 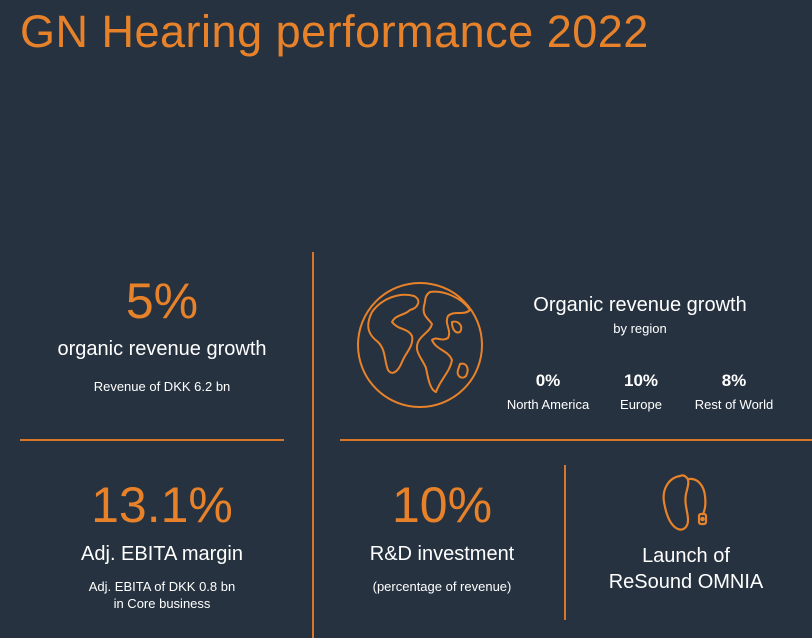 I want to click on hearing-aid-icon, so click(x=685, y=502).